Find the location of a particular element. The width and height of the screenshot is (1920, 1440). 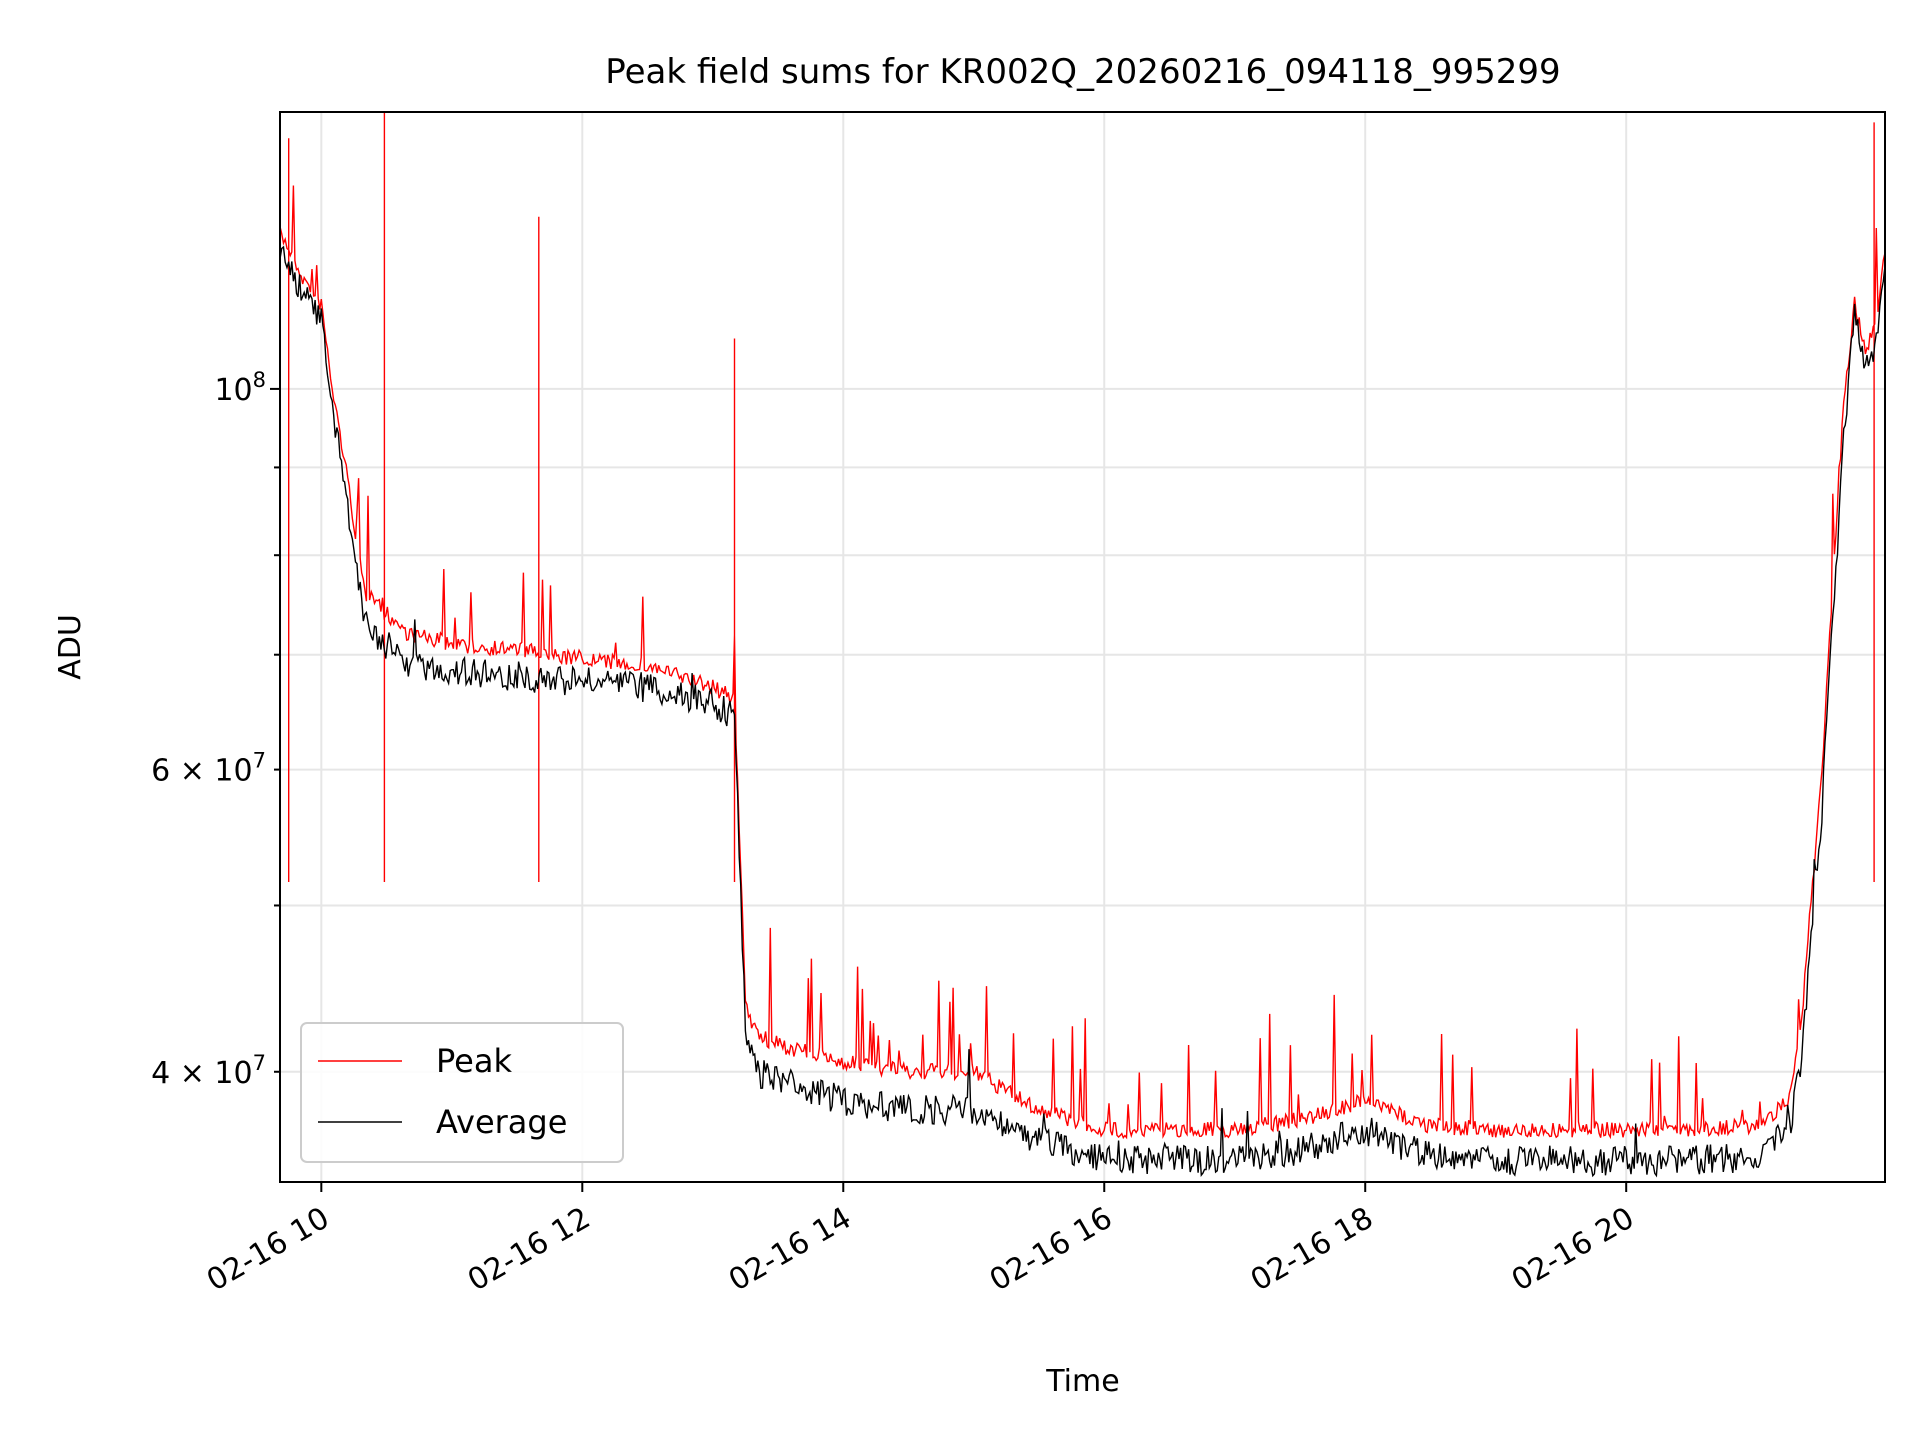

y-axis-ticks: 4 × 107 6 × 107 108 is located at coordinates (215, 729).